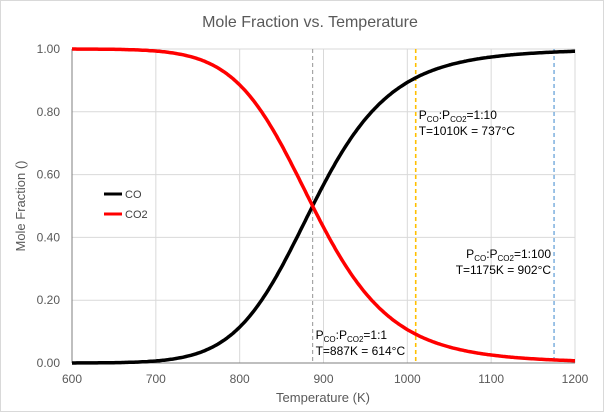 The image size is (604, 412). I want to click on annotation-part: =1:100, so click(532, 254).